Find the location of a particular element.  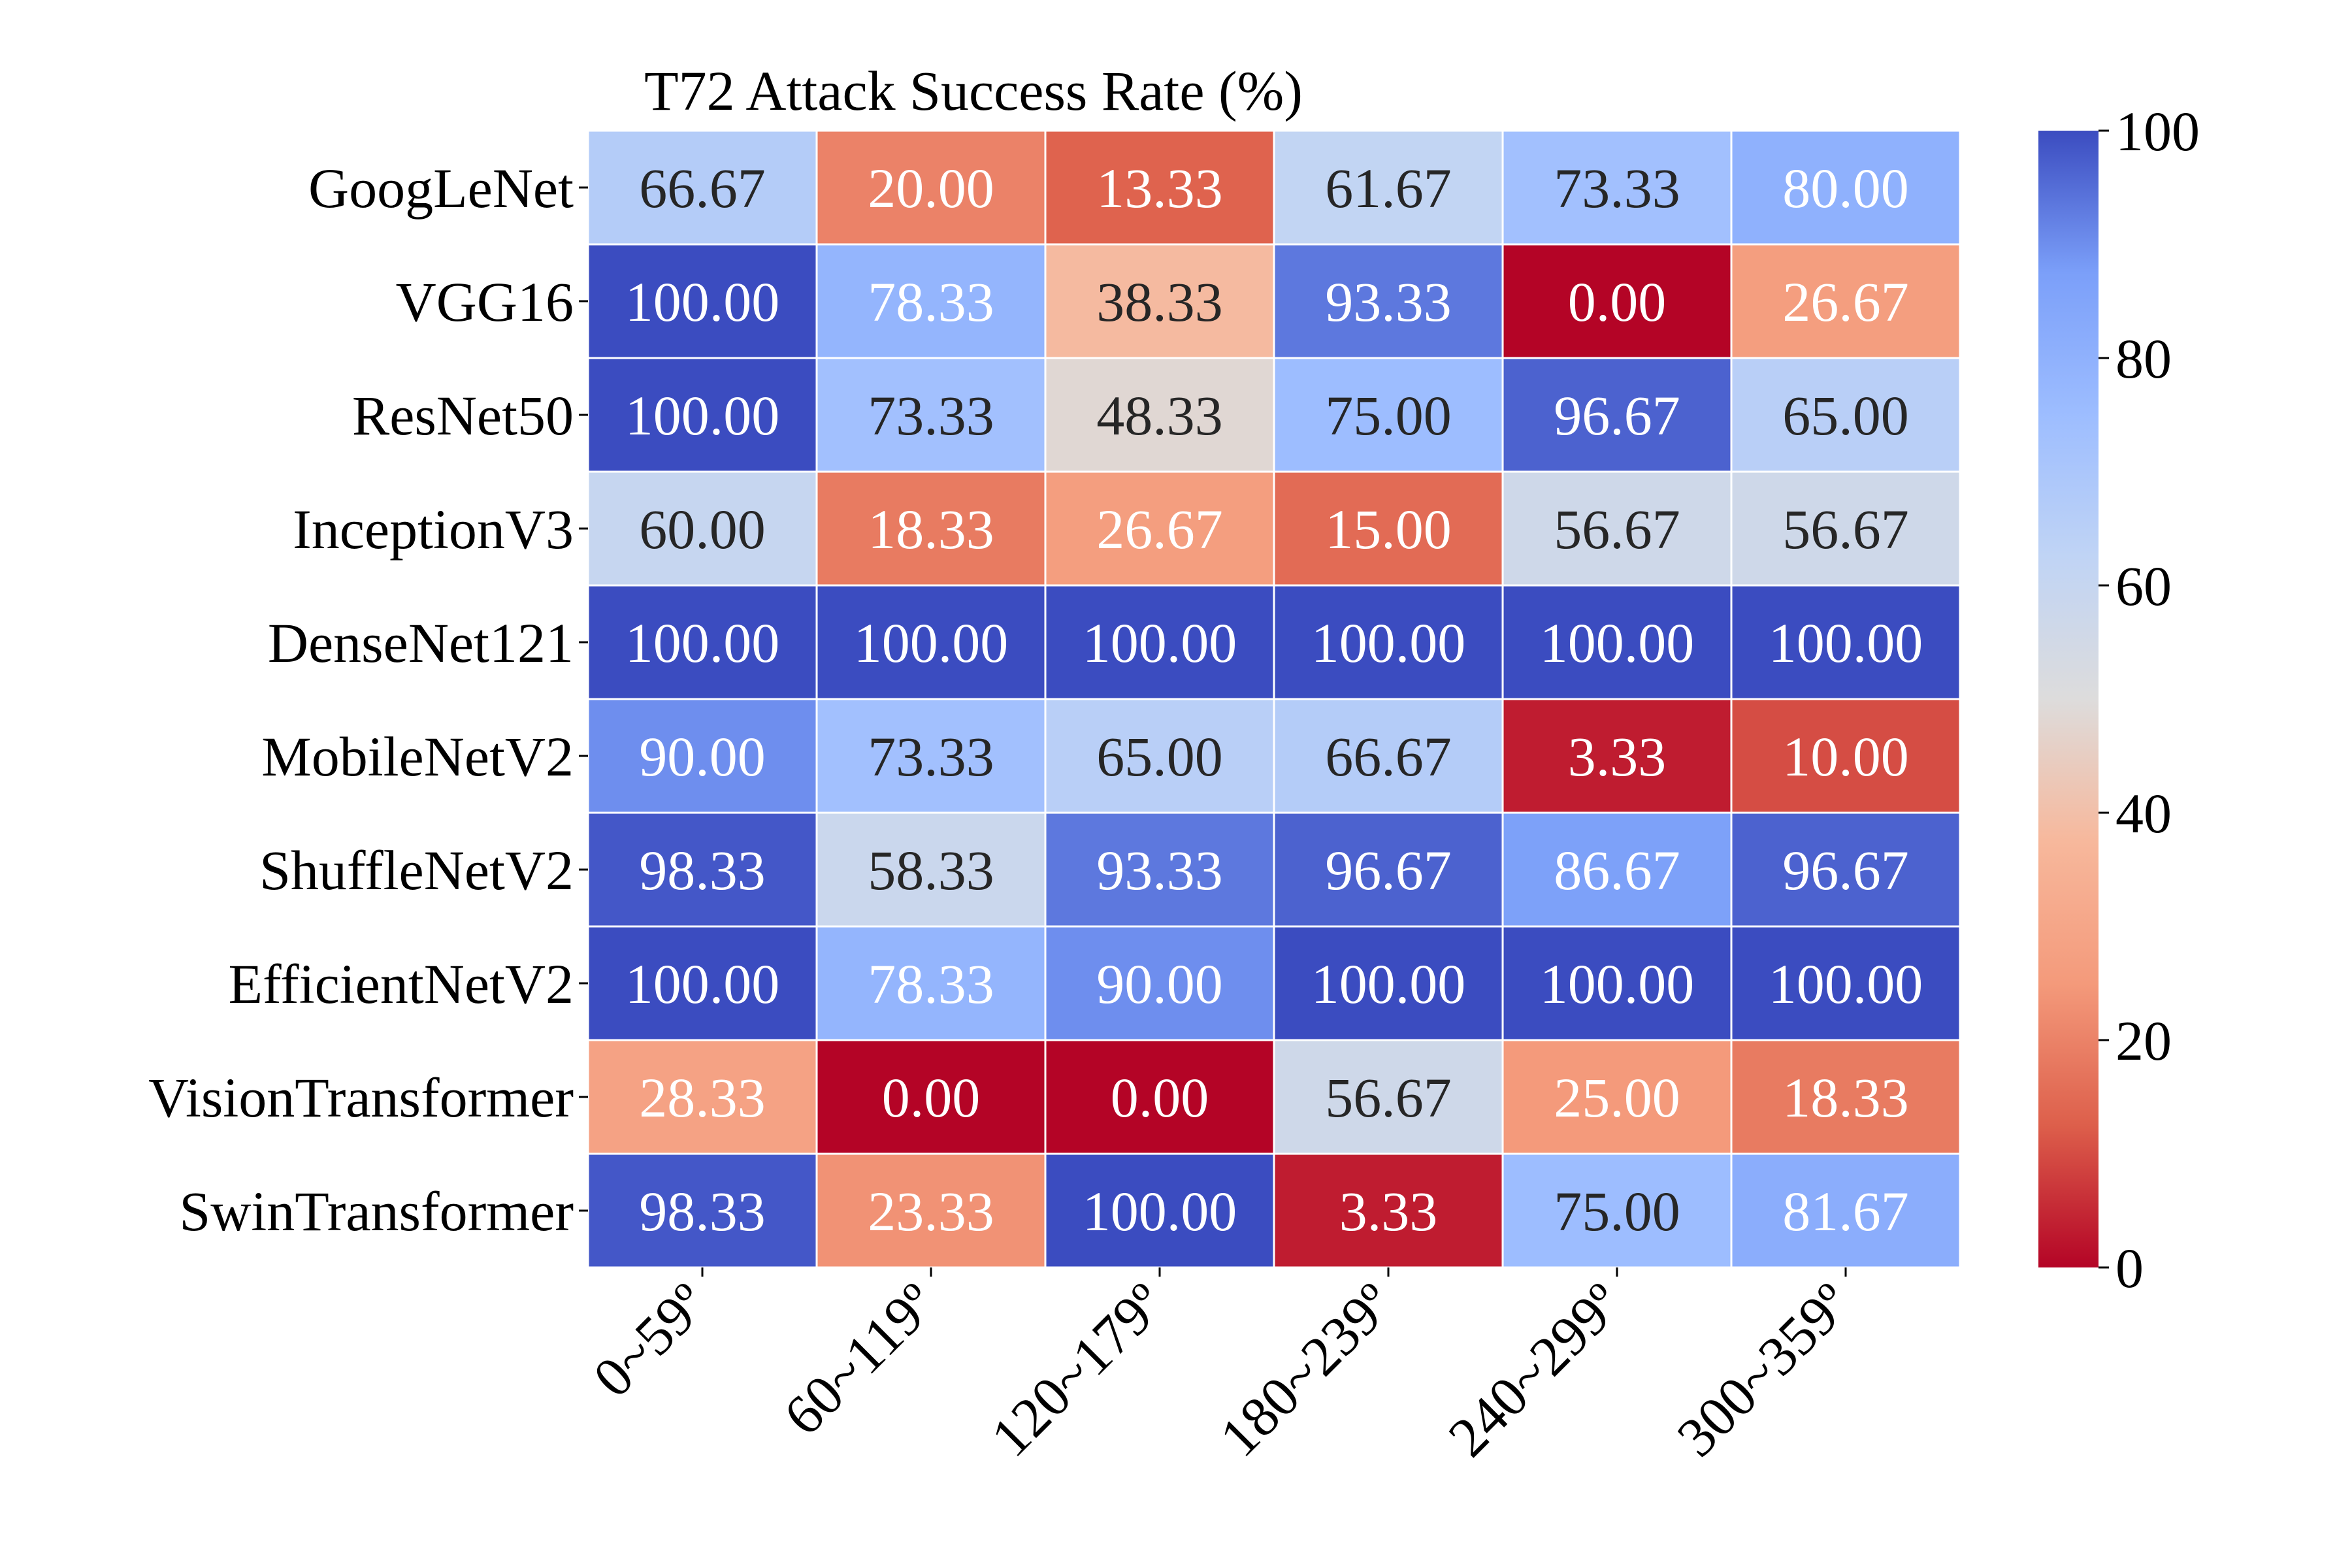

cell-value-label: 28.33 is located at coordinates (702, 1097).